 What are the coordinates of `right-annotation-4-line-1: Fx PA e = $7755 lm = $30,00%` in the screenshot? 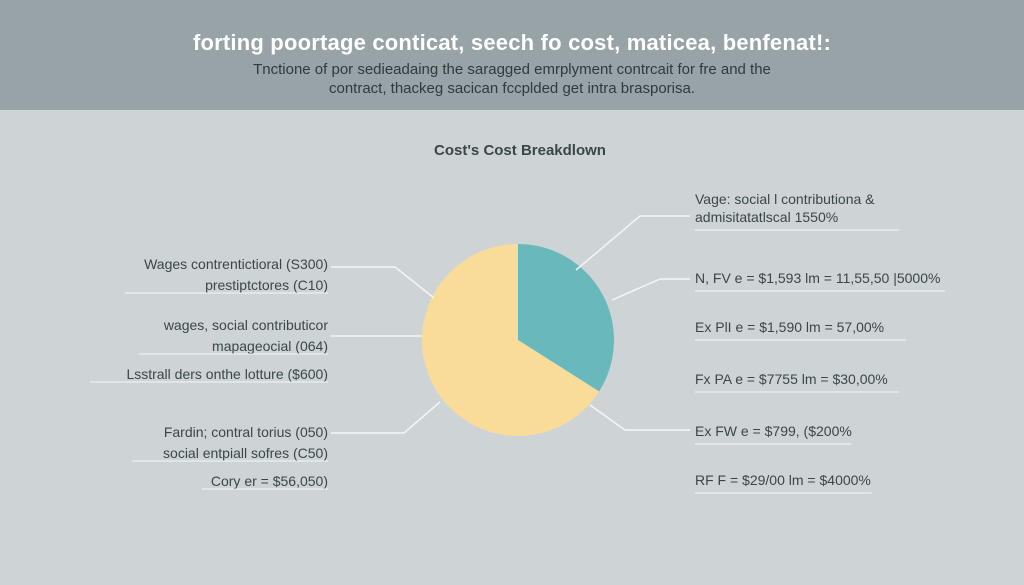 It's located at (791, 379).